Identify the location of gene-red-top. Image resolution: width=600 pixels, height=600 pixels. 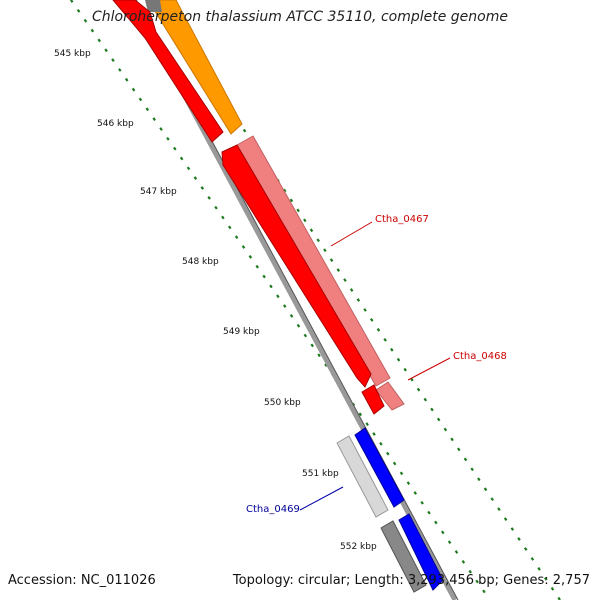
(168, 71).